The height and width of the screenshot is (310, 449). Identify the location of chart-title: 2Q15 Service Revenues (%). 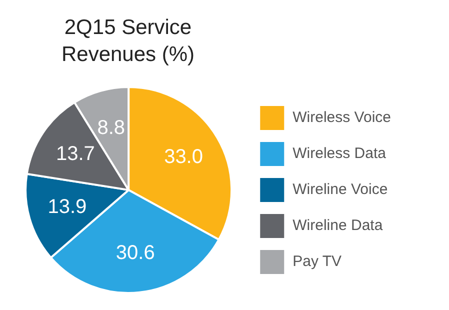
(128, 41).